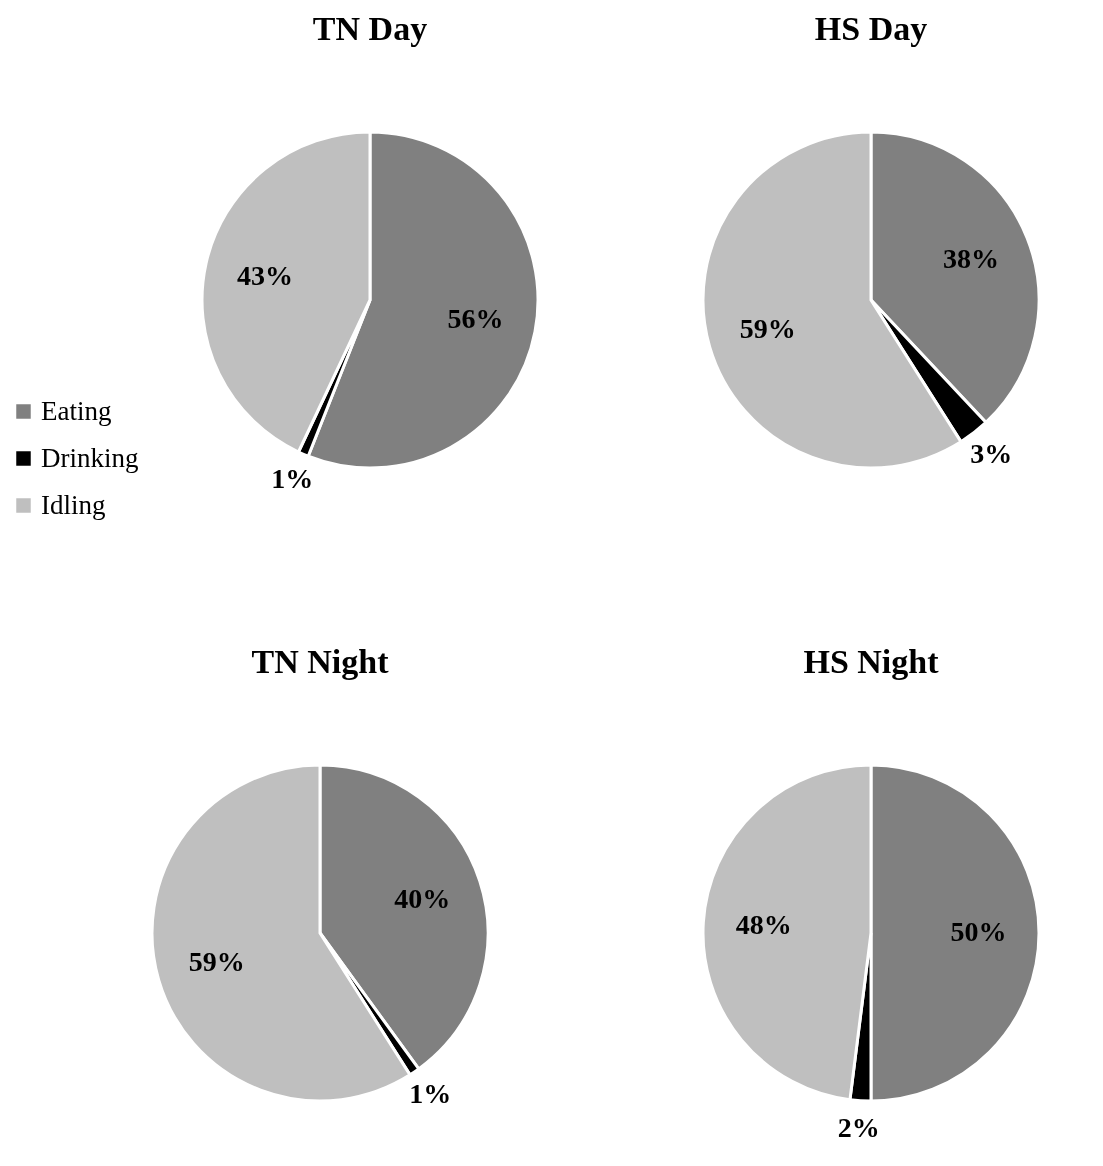  Describe the element at coordinates (763, 925) in the screenshot. I see `data-label: 48%` at that location.